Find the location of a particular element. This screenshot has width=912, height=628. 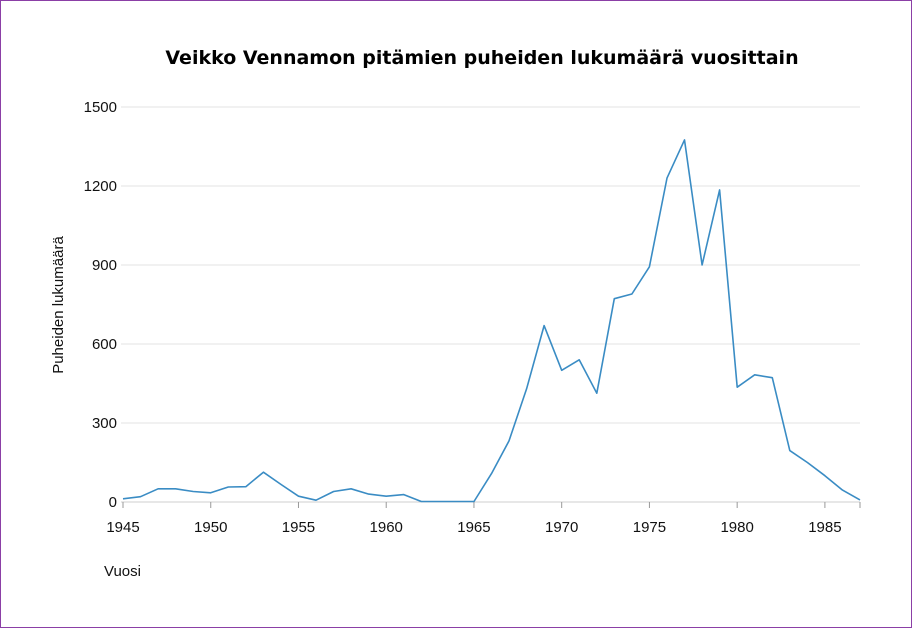

y-tick-label: 1200 is located at coordinates (100, 186).